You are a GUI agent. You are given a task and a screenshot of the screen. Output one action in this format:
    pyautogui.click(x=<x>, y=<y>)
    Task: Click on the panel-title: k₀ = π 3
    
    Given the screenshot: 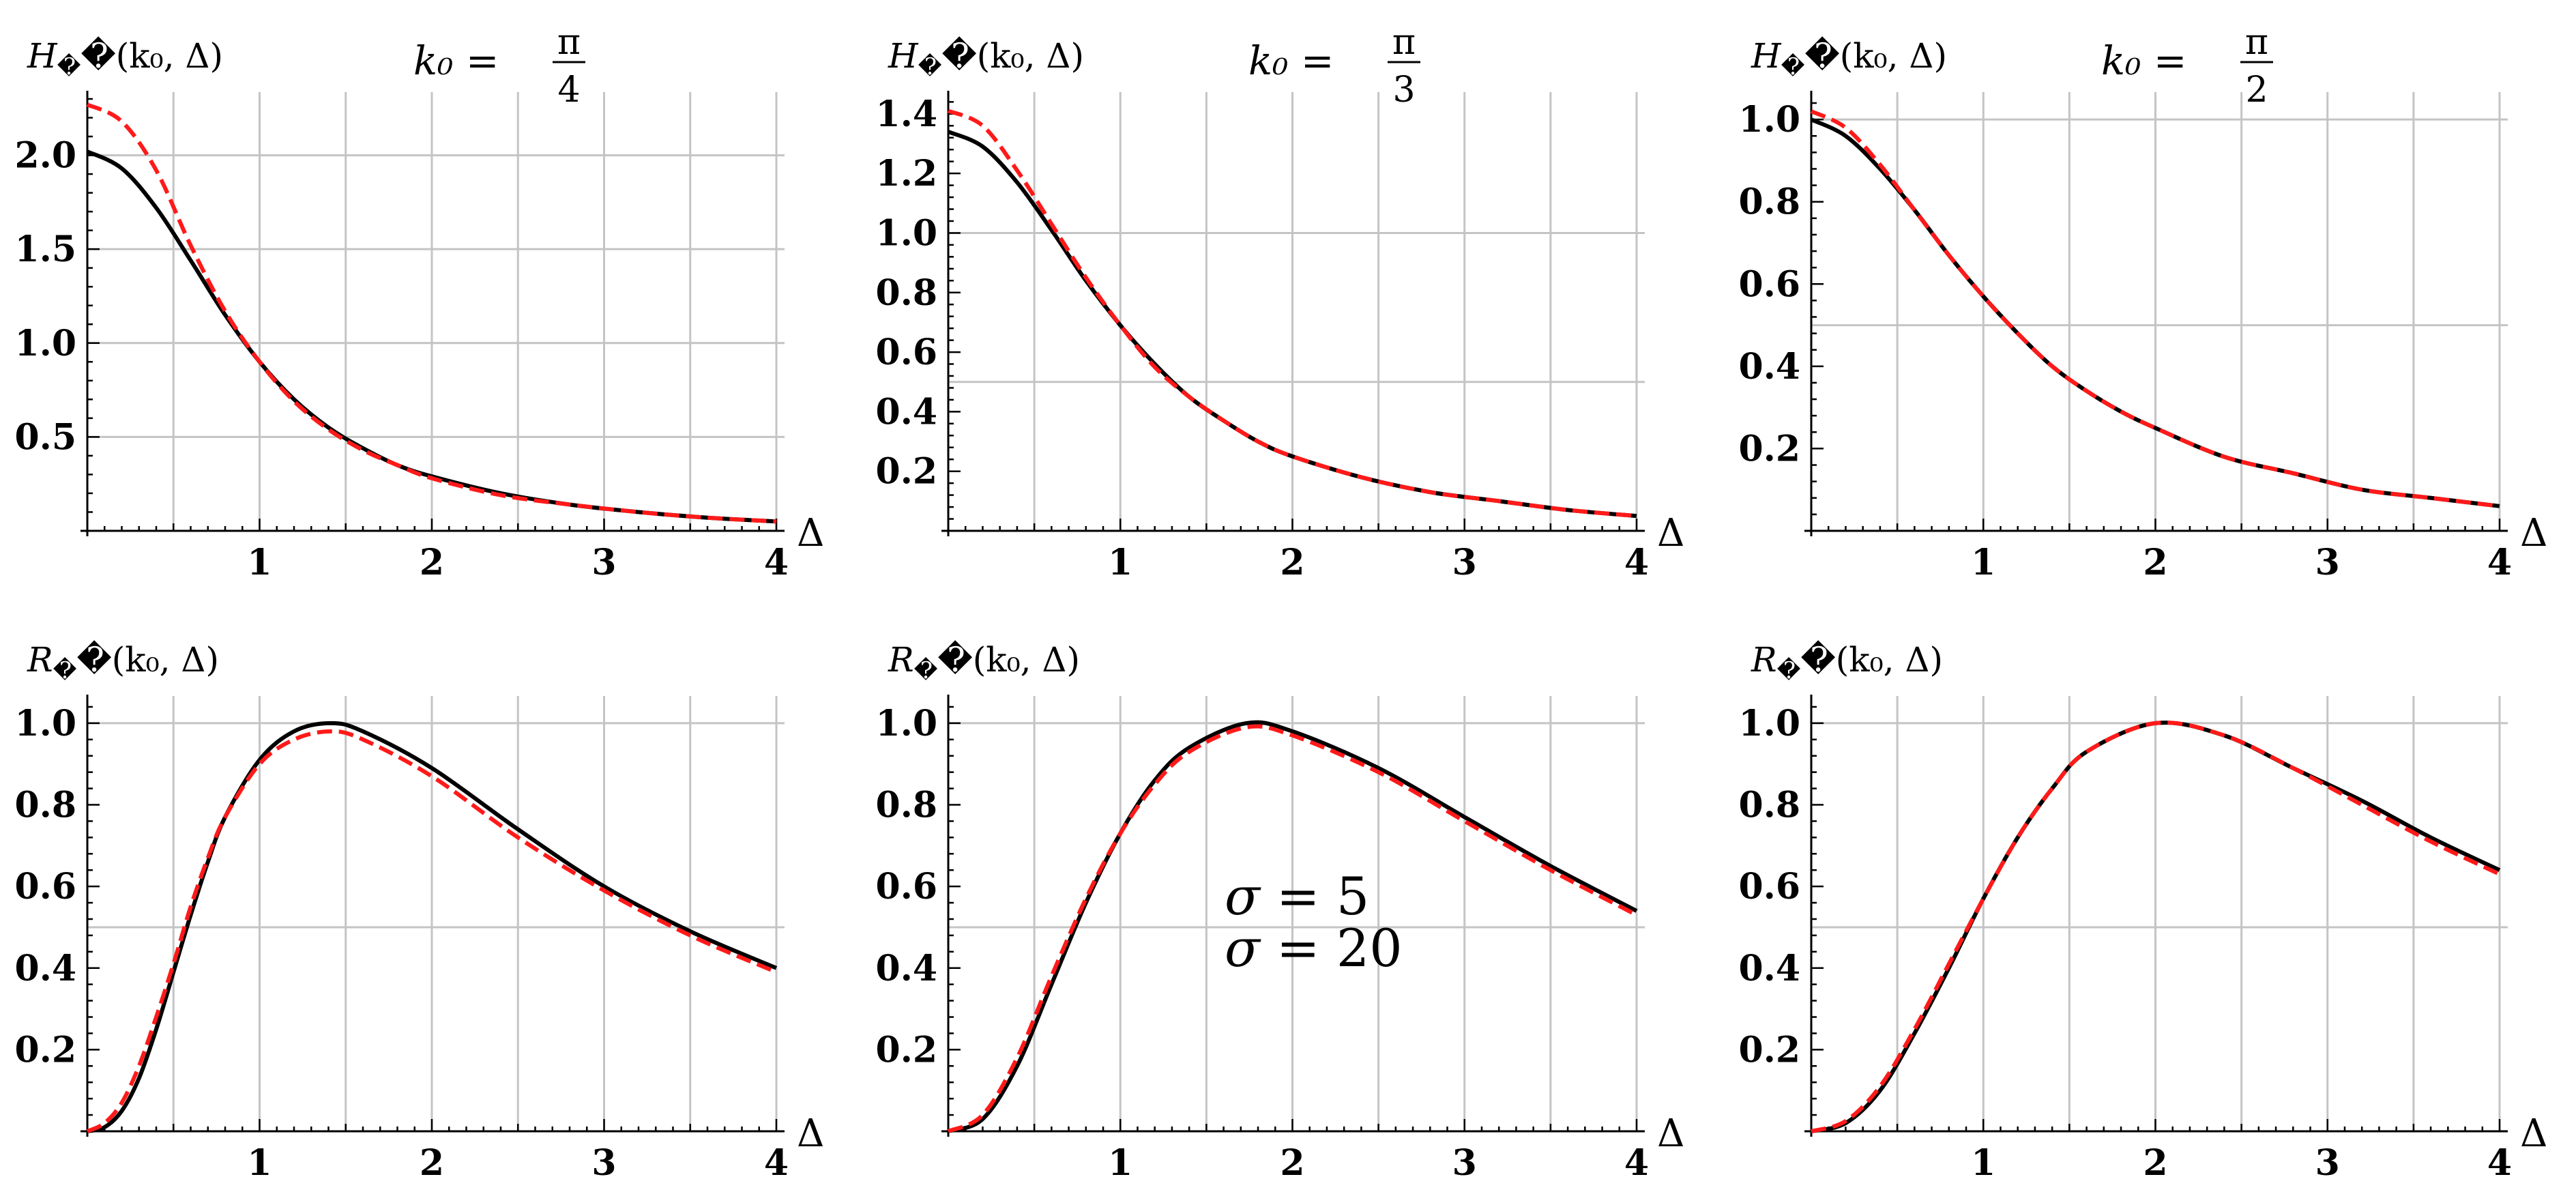 What is the action you would take?
    pyautogui.click(x=1334, y=66)
    